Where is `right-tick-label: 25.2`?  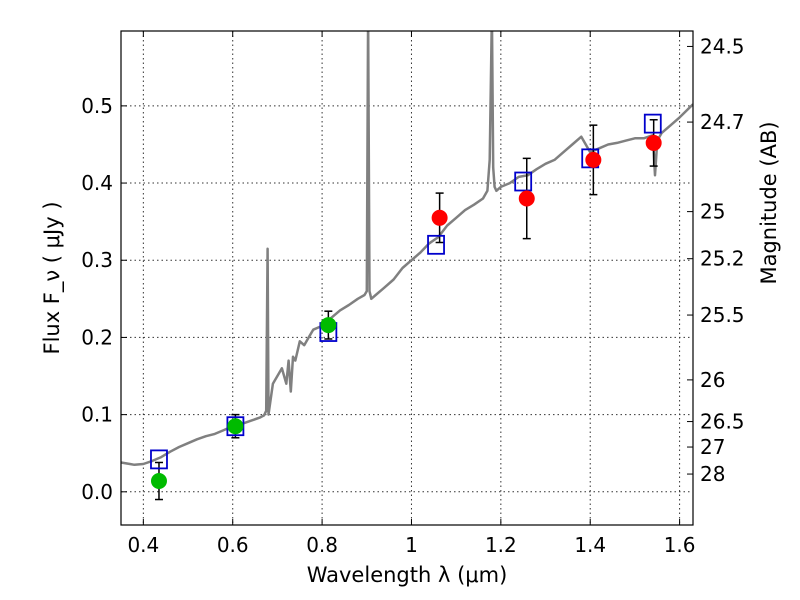
right-tick-label: 25.2 is located at coordinates (722, 259).